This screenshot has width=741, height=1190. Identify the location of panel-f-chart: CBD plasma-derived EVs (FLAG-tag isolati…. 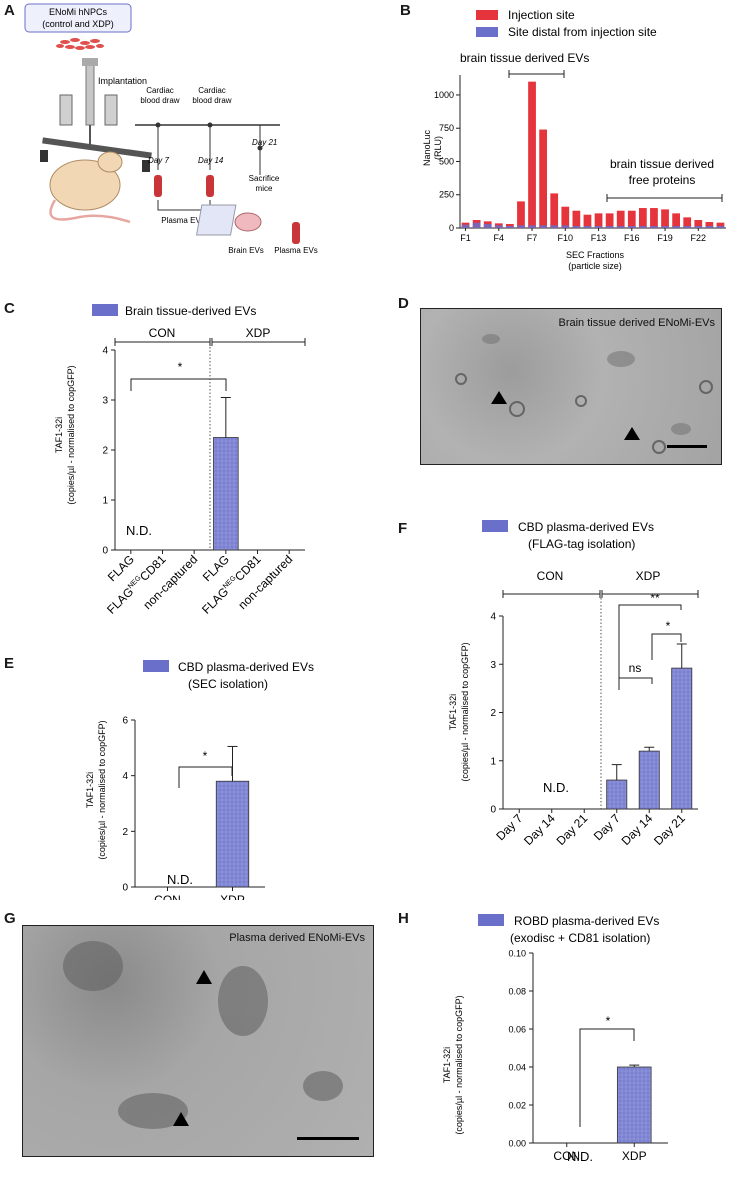
(573, 684).